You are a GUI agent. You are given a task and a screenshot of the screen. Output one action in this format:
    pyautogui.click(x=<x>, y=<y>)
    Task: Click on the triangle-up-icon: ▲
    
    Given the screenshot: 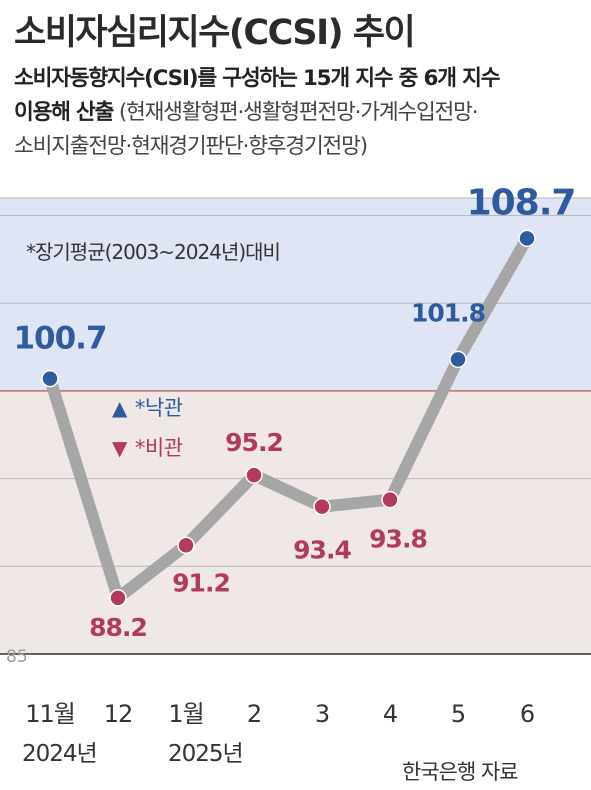 What is the action you would take?
    pyautogui.click(x=119, y=408)
    